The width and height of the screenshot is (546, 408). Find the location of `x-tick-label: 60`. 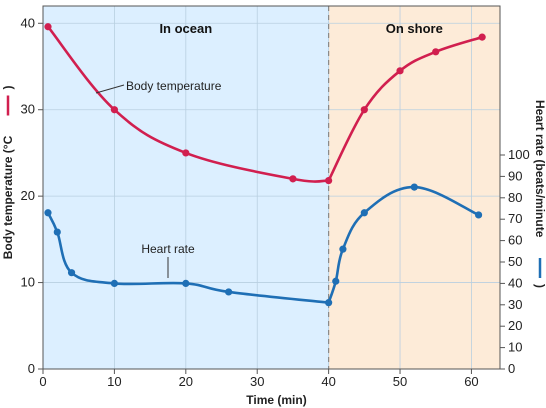

x-tick-label: 60 is located at coordinates (471, 381).